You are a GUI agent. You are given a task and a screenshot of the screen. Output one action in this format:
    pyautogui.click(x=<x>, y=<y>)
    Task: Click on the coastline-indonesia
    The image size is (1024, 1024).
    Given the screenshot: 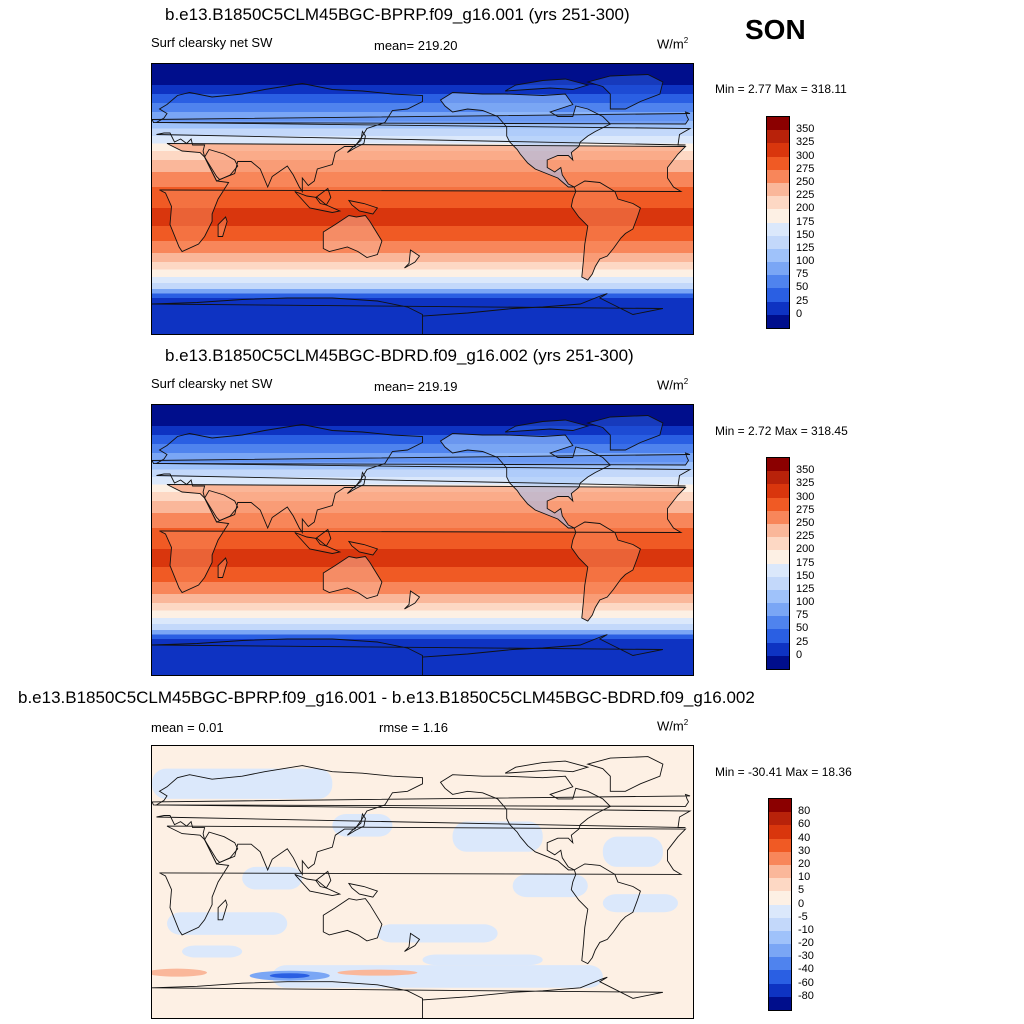 What is the action you would take?
    pyautogui.click(x=318, y=885)
    